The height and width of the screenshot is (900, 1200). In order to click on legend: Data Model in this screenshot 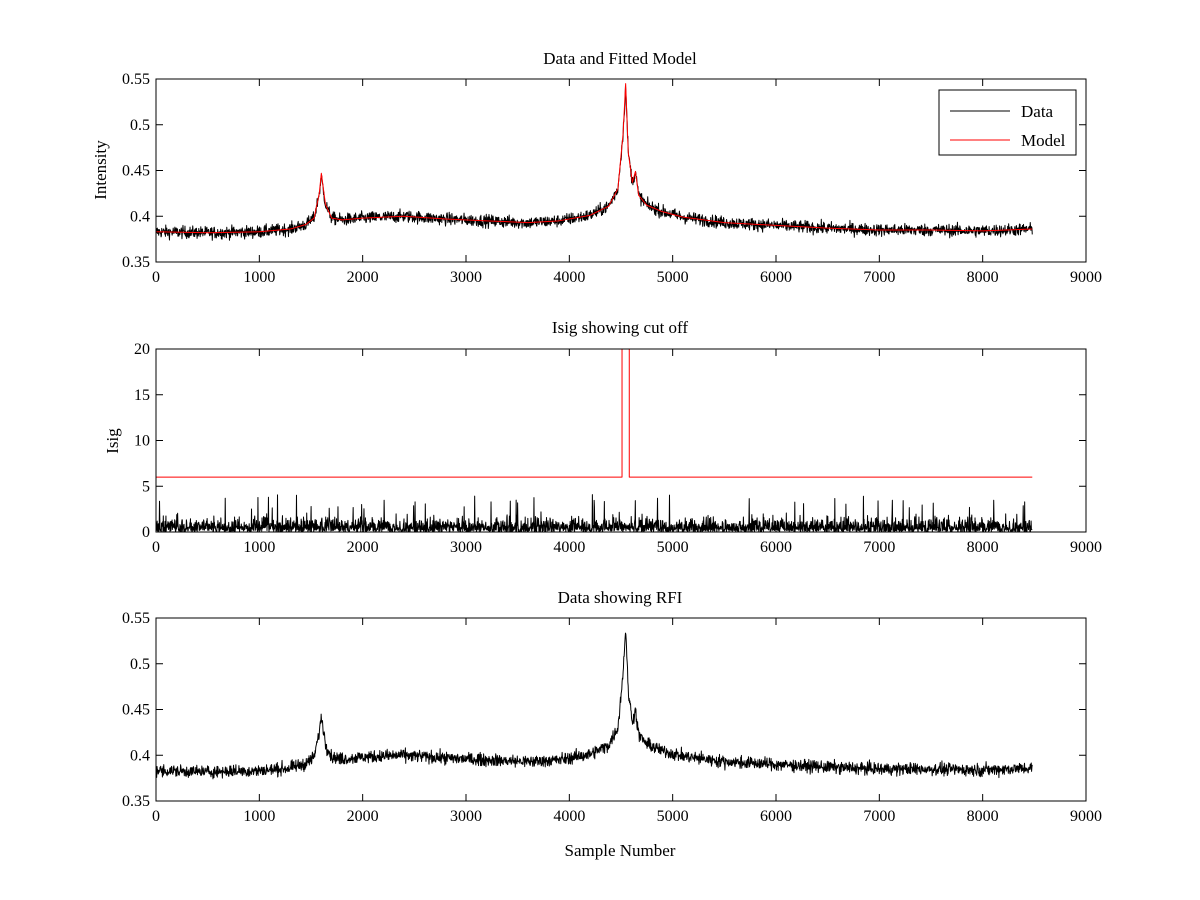, I will do `click(1007, 122)`.